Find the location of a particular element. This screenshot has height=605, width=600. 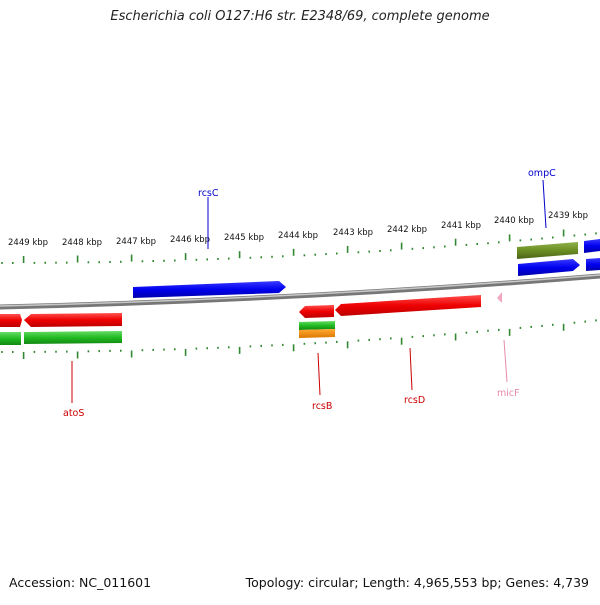

gene-atoS is located at coordinates (73, 320).